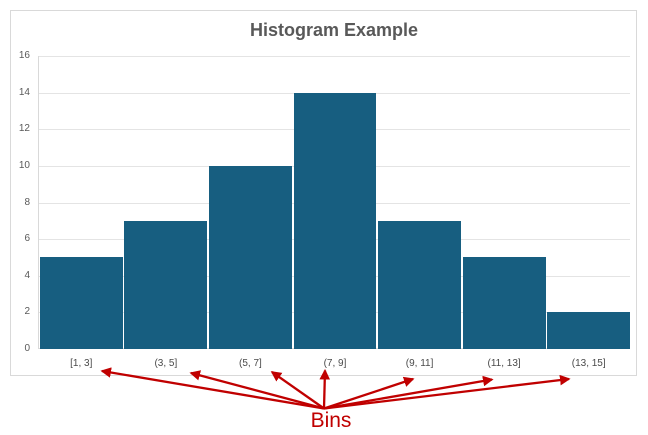 The width and height of the screenshot is (648, 435). What do you see at coordinates (504, 363) in the screenshot?
I see `x-axis-bin-label: (11, 13]` at bounding box center [504, 363].